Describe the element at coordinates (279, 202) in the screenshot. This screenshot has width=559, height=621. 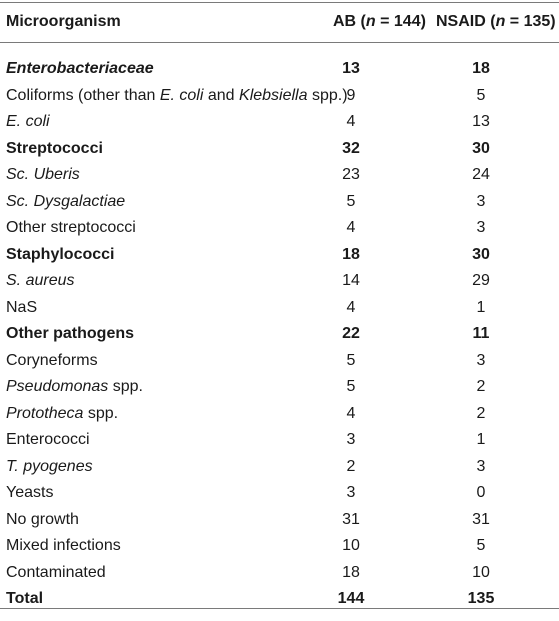
I see `table-row: Sc. Dysgalactiae 5 3` at that location.